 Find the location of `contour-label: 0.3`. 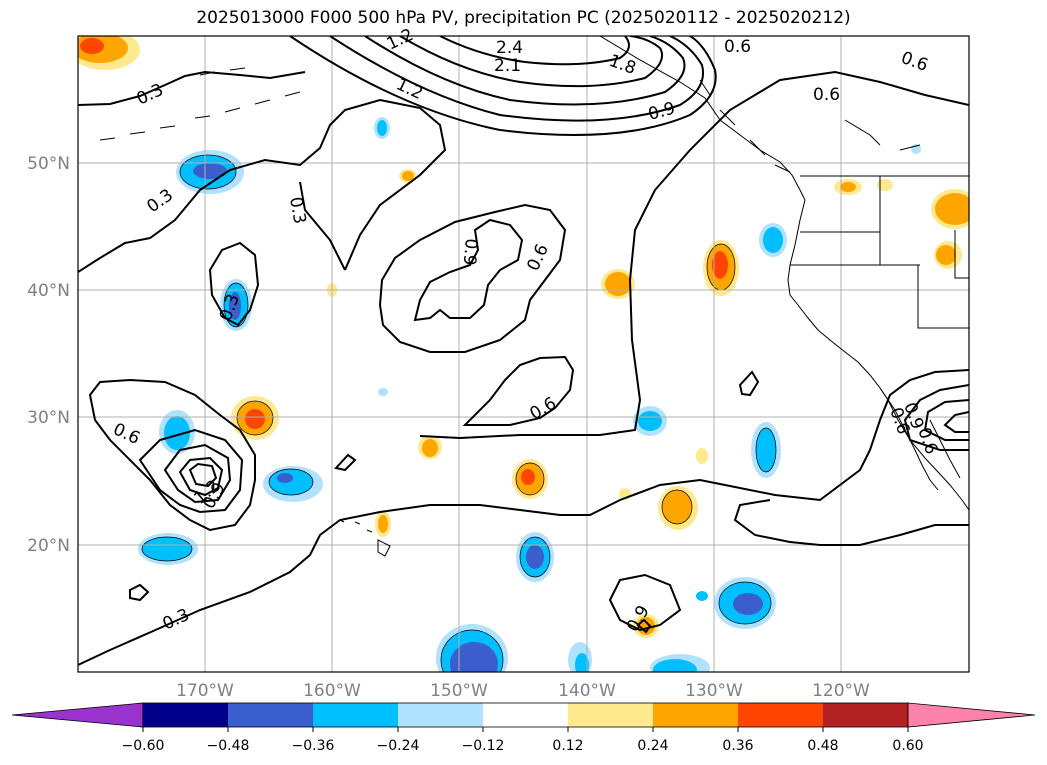

contour-label: 0.3 is located at coordinates (297, 210).